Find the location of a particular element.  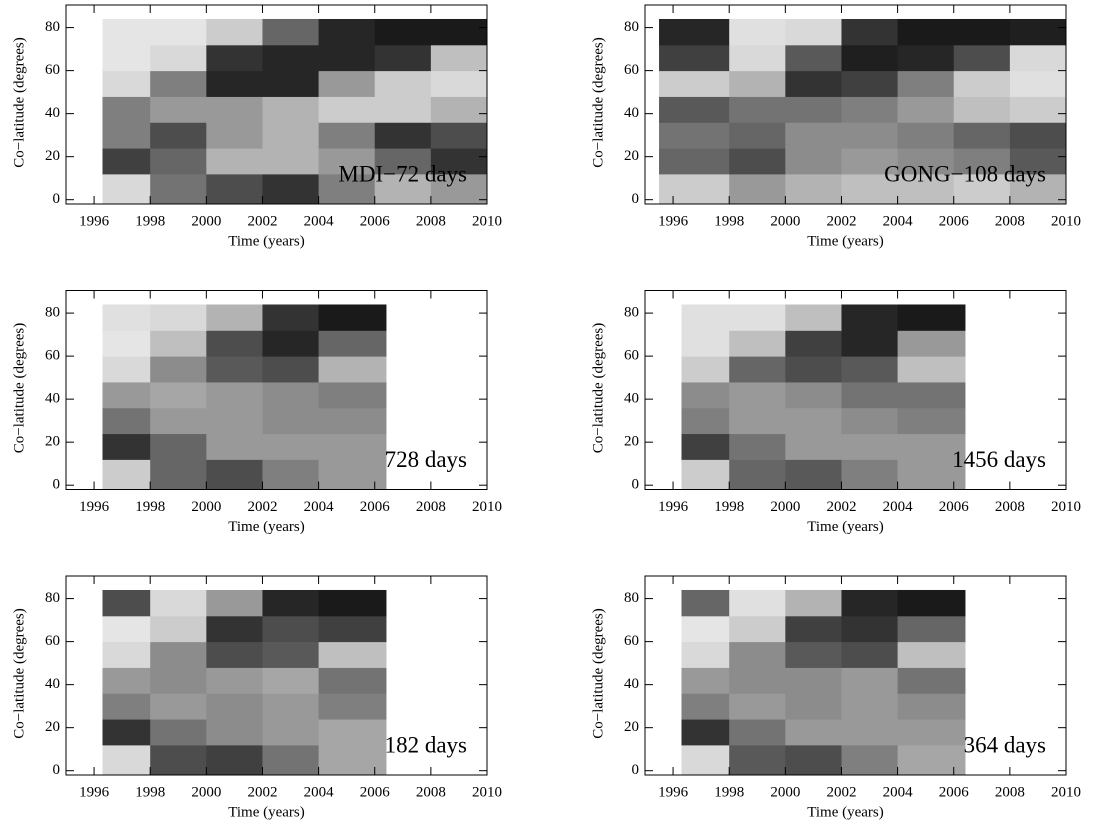

x-tick-label: 1996 is located at coordinates (94, 221).